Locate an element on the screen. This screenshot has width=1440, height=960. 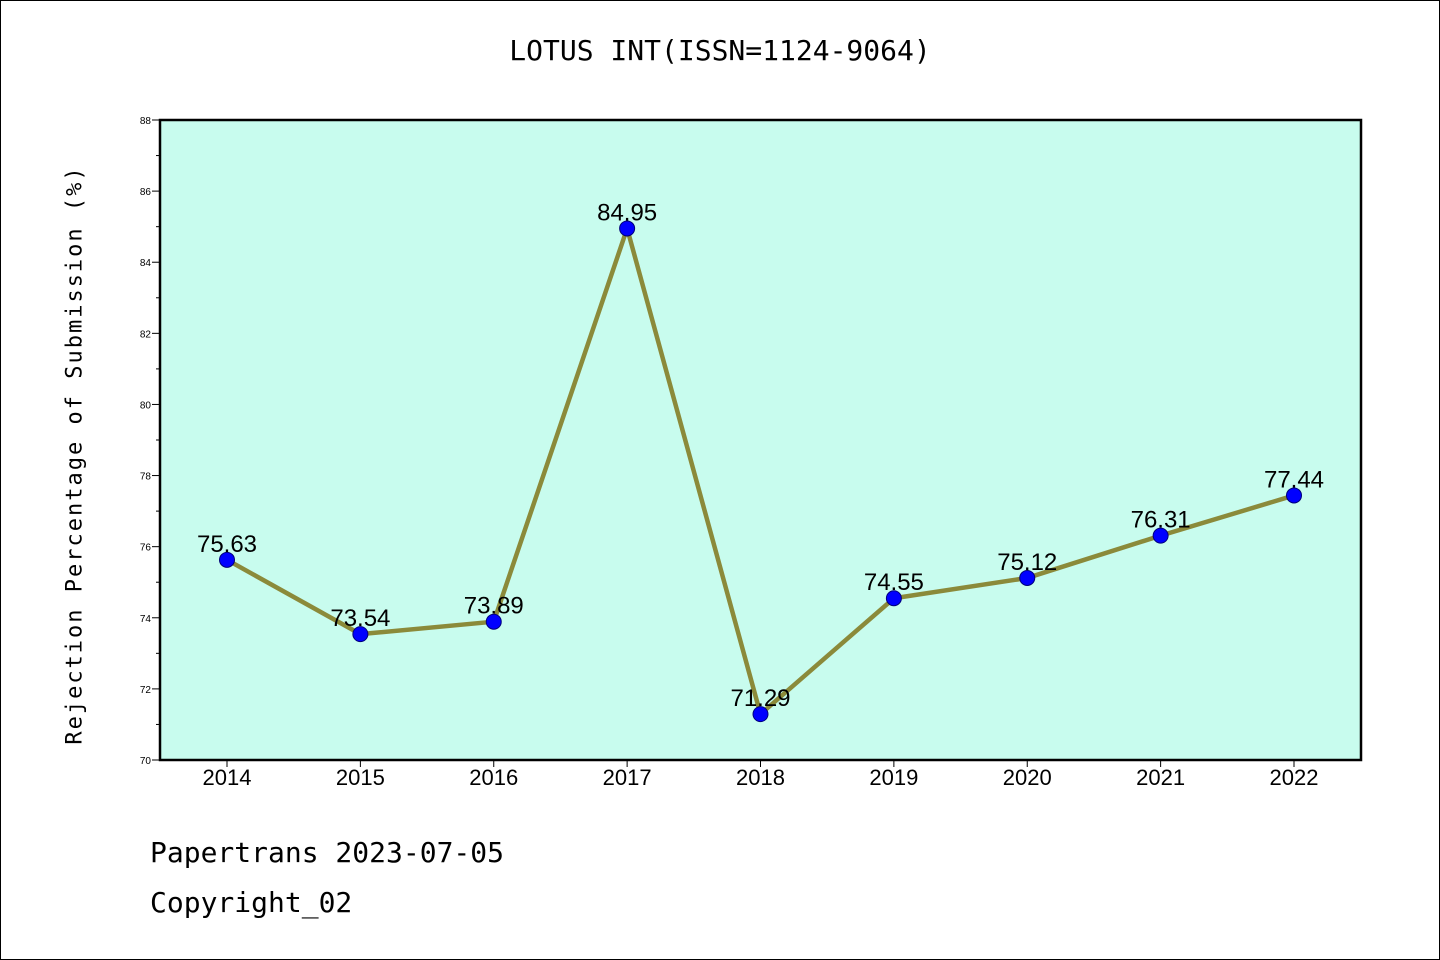
x-tick-label: 2017 is located at coordinates (627, 777).